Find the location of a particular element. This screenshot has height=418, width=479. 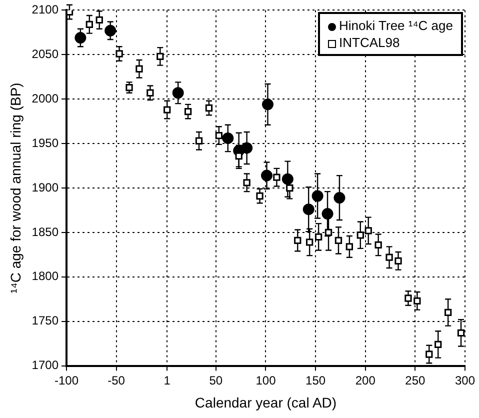

y-tick-label: 1700 is located at coordinates (45, 365).